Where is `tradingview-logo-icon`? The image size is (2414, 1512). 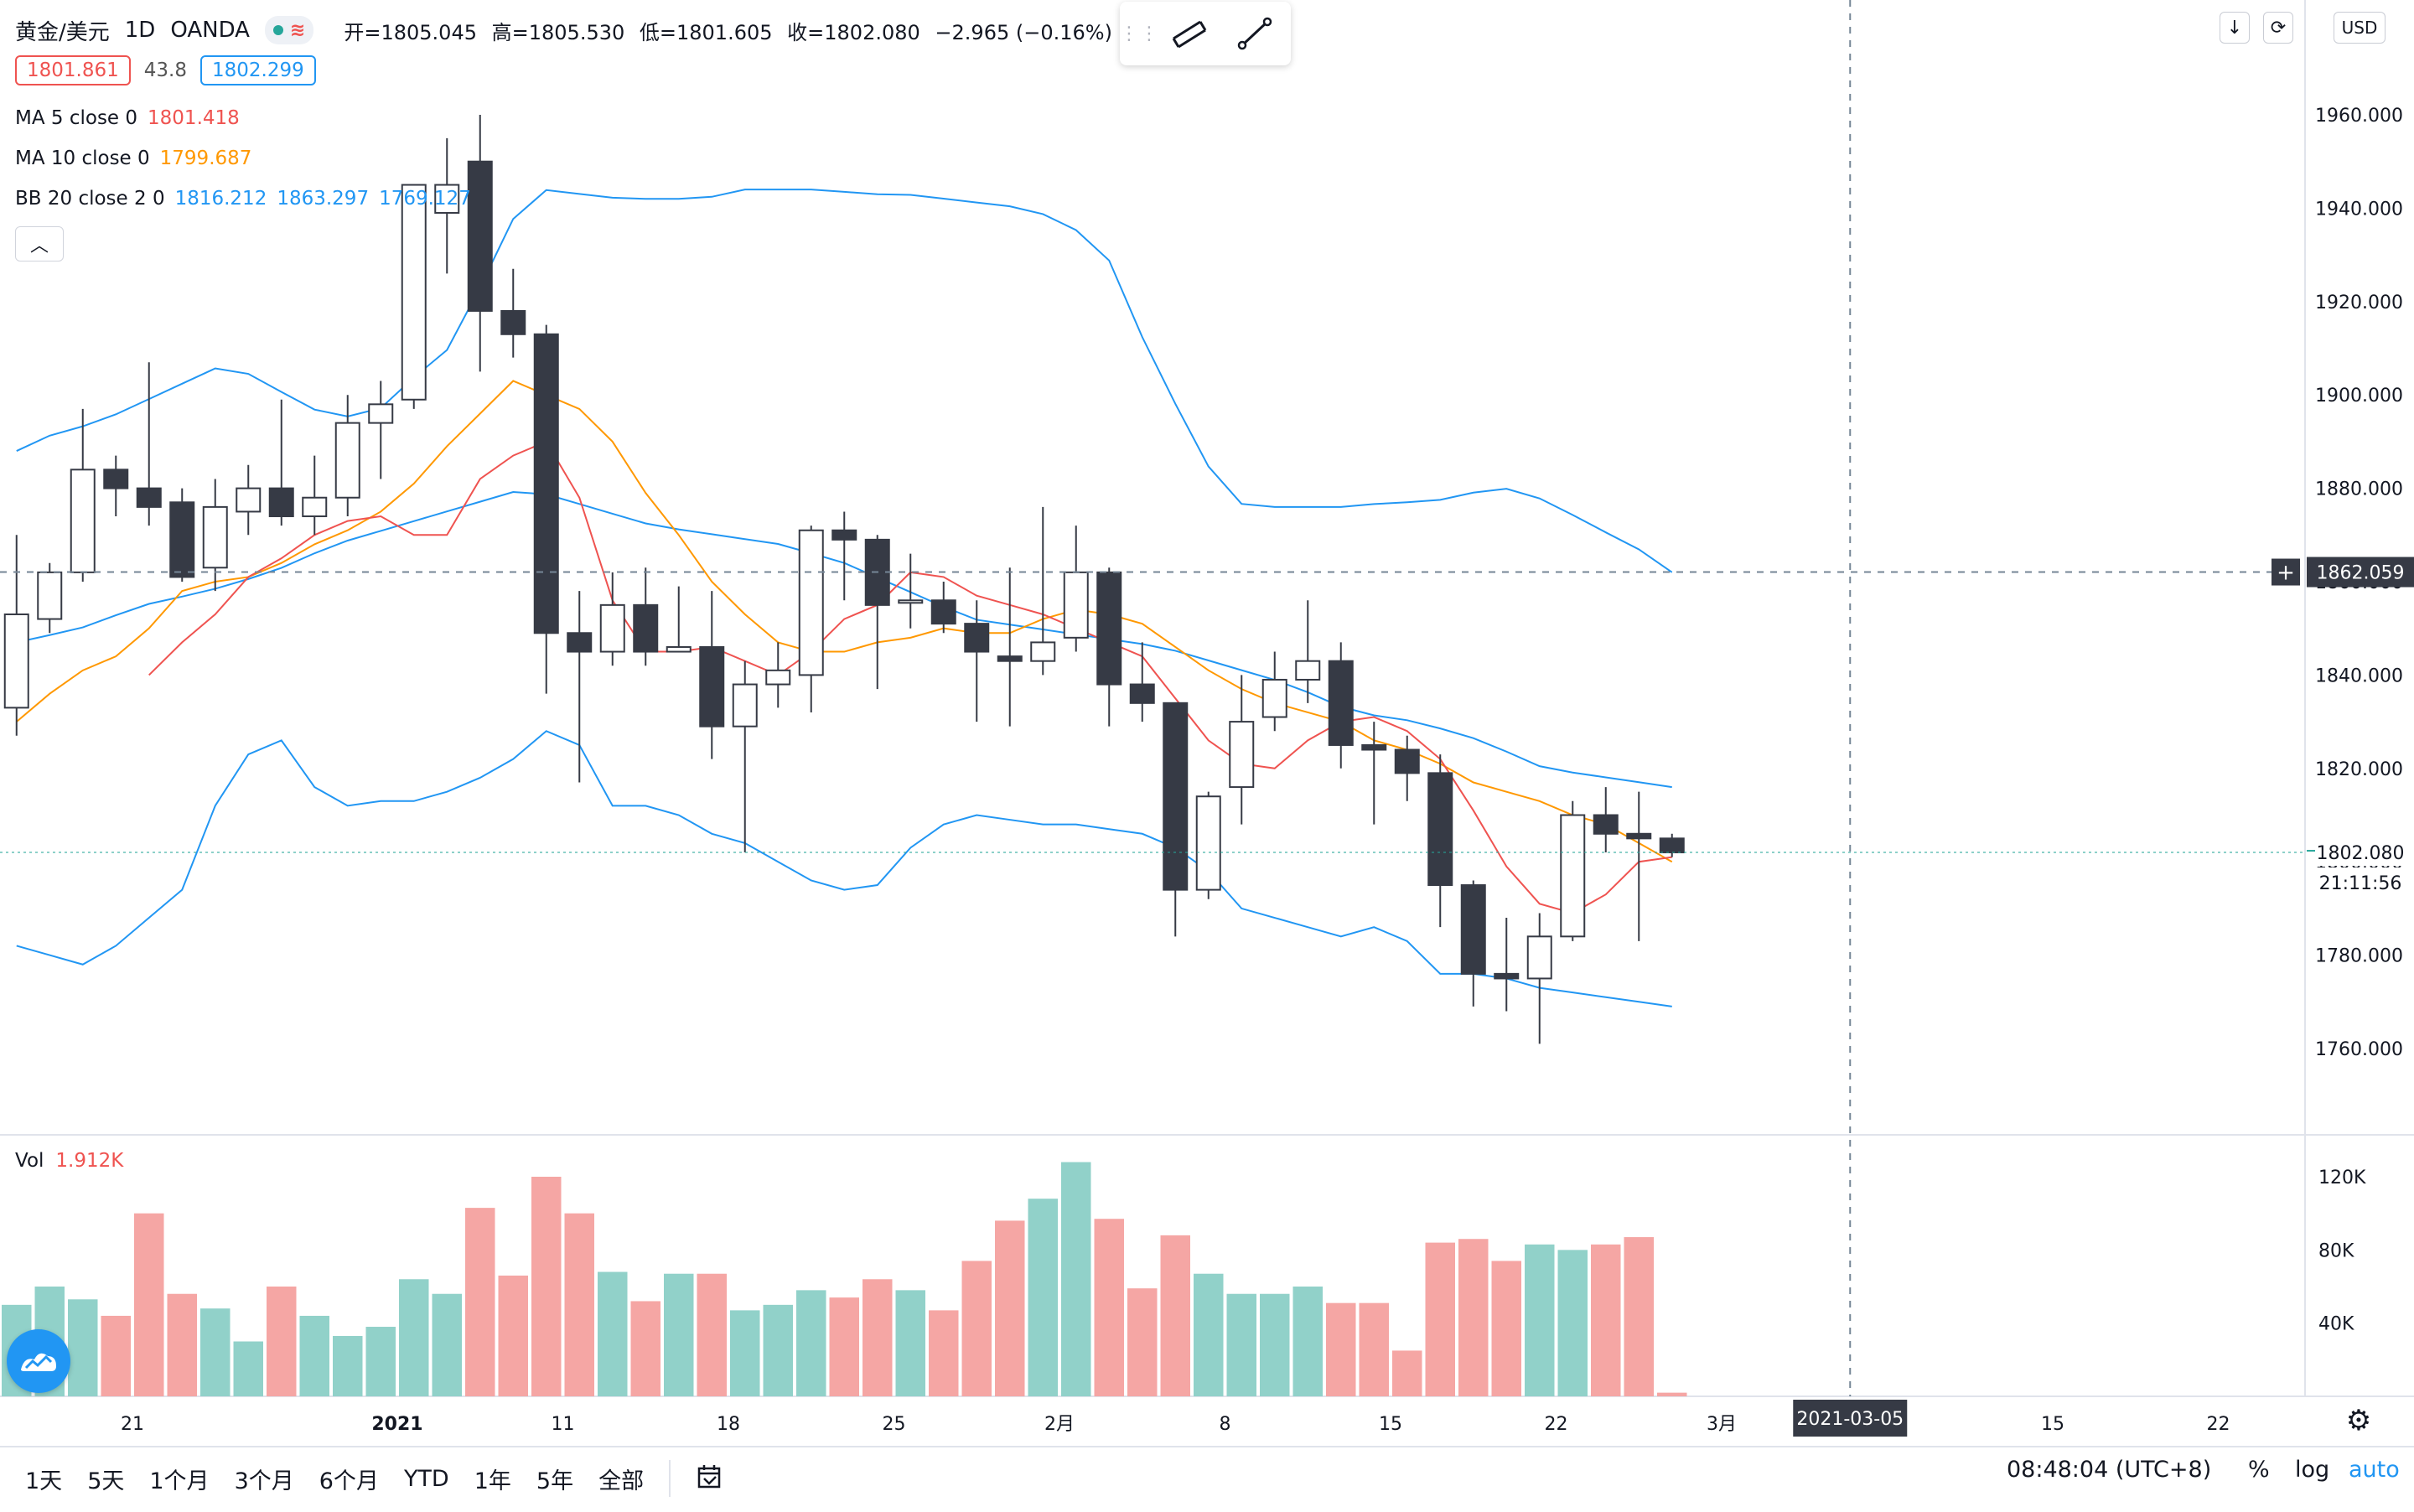
tradingview-logo-icon is located at coordinates (39, 1362).